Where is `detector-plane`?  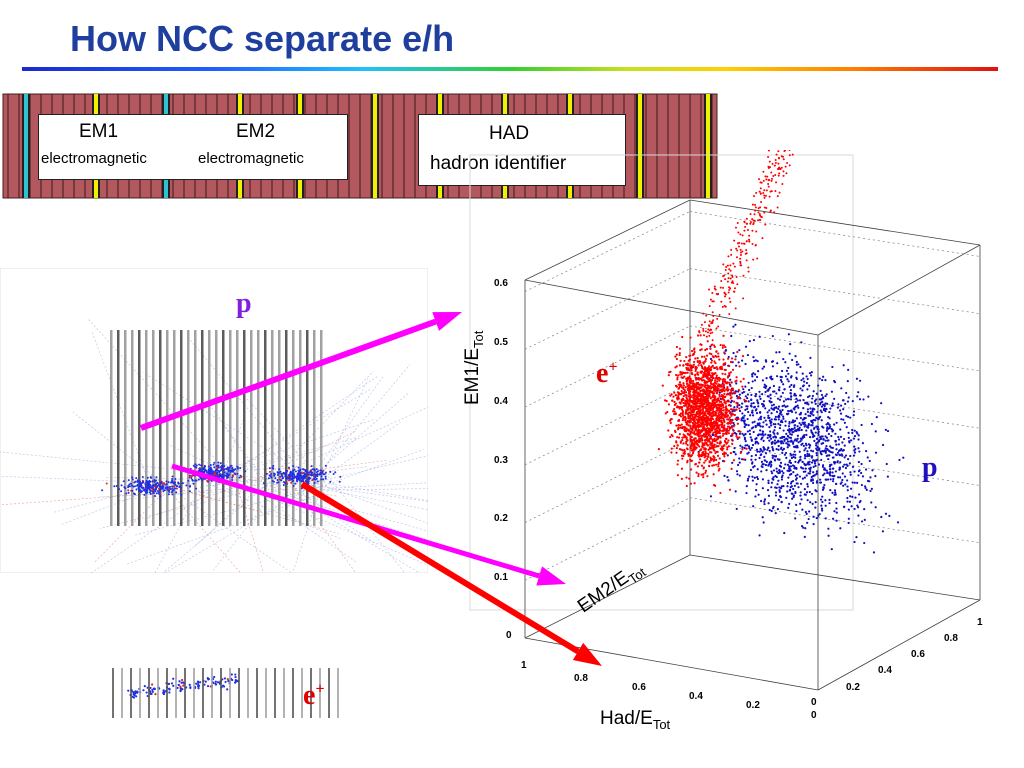
detector-plane is located at coordinates (209, 428).